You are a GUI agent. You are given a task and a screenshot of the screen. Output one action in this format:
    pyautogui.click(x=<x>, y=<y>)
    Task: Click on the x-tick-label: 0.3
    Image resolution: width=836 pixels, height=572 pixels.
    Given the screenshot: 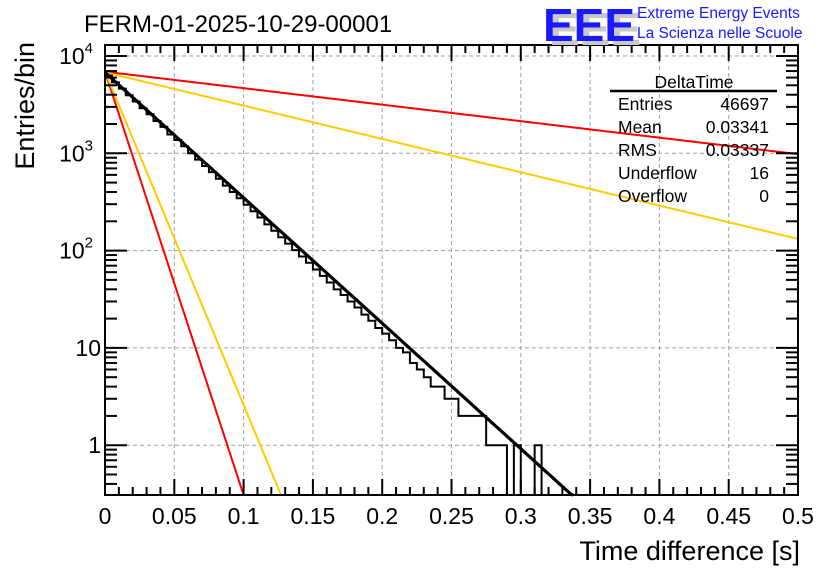 What is the action you would take?
    pyautogui.click(x=521, y=516)
    